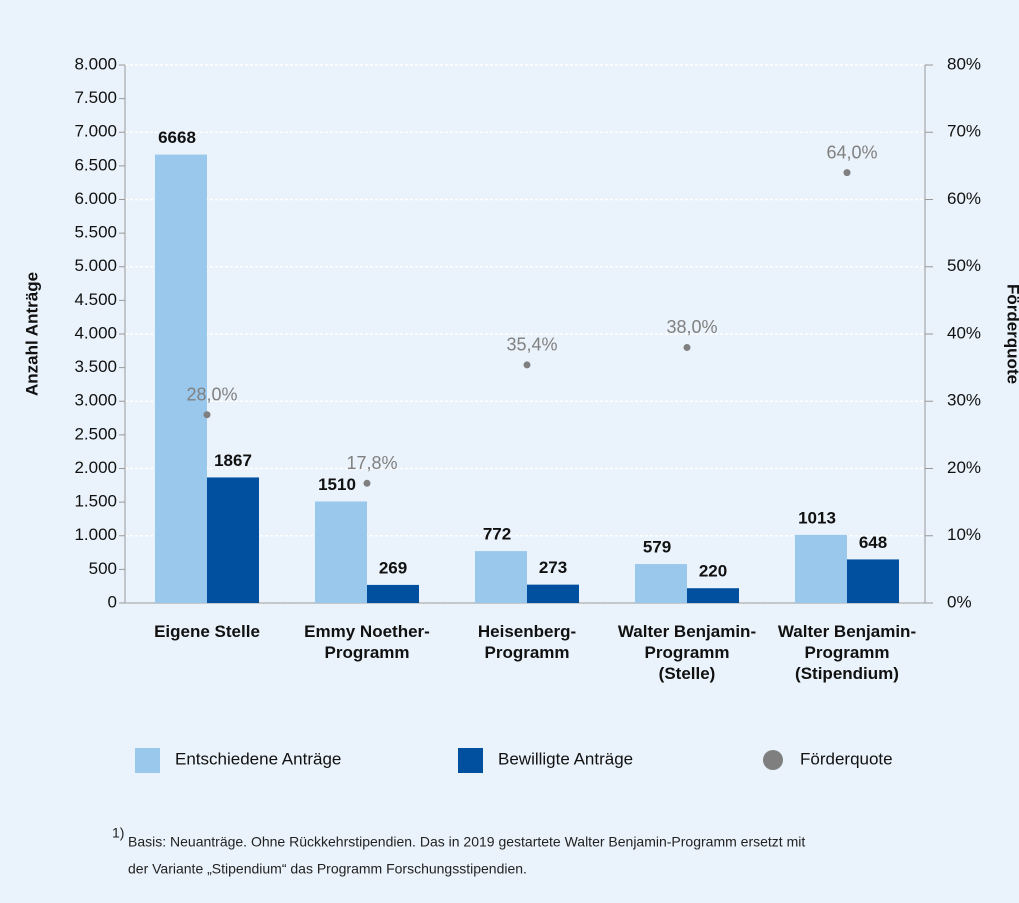 This screenshot has height=903, width=1019. What do you see at coordinates (337, 484) in the screenshot?
I see `bar-value-label: 1510` at bounding box center [337, 484].